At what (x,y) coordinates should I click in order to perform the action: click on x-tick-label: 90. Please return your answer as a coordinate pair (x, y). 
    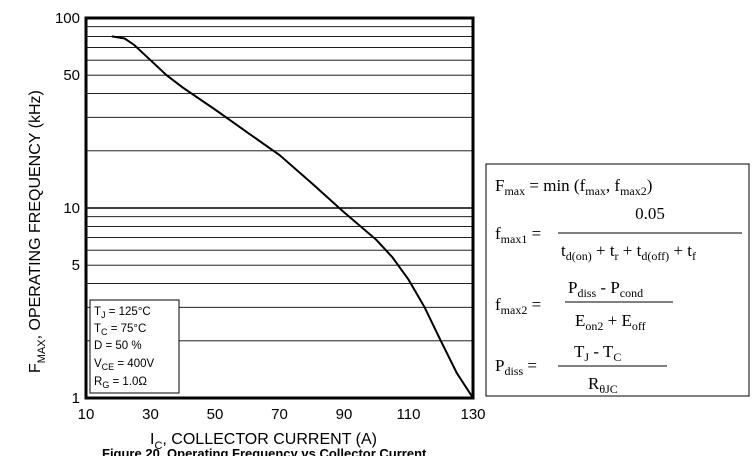
    Looking at the image, I should click on (344, 414).